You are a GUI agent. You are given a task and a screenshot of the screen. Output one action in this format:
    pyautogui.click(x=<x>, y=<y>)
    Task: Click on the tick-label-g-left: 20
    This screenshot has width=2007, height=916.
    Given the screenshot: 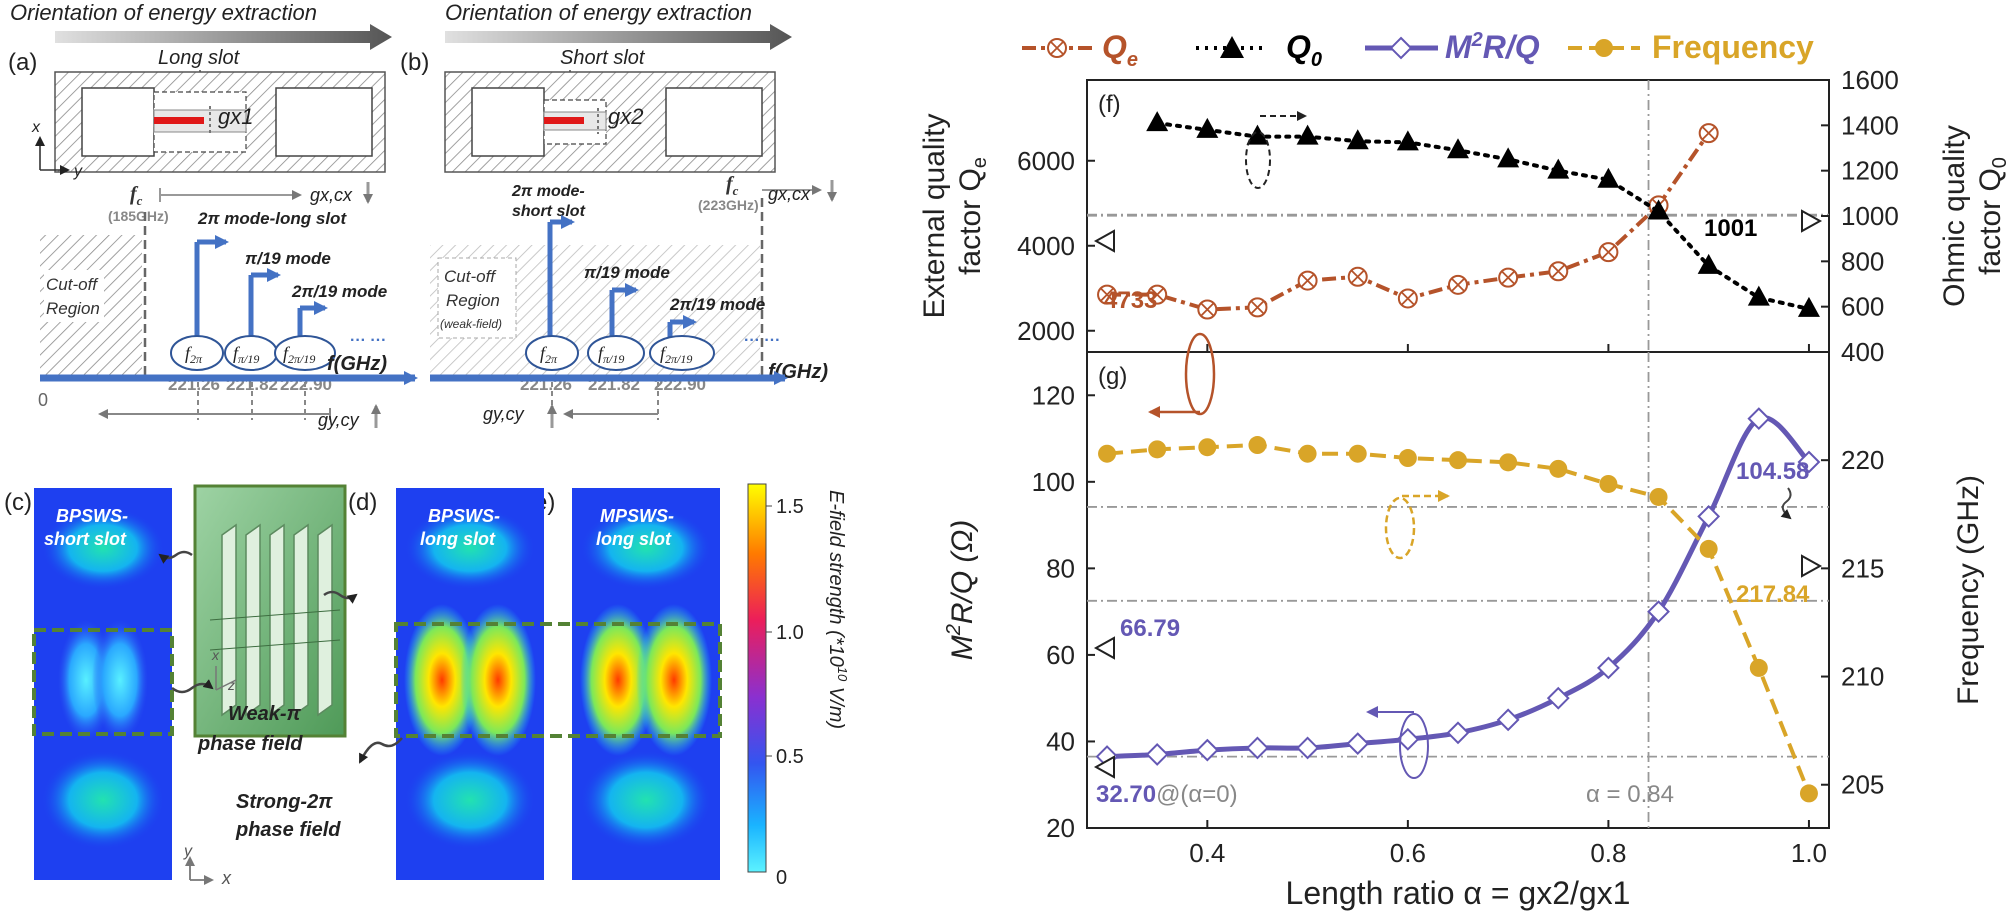 What is the action you would take?
    pyautogui.click(x=1060, y=828)
    